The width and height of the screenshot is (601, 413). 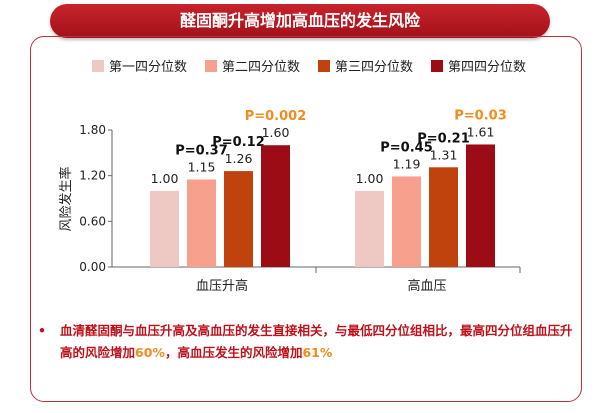 I want to click on y-axis-title: 风险发生率, so click(x=66, y=198).